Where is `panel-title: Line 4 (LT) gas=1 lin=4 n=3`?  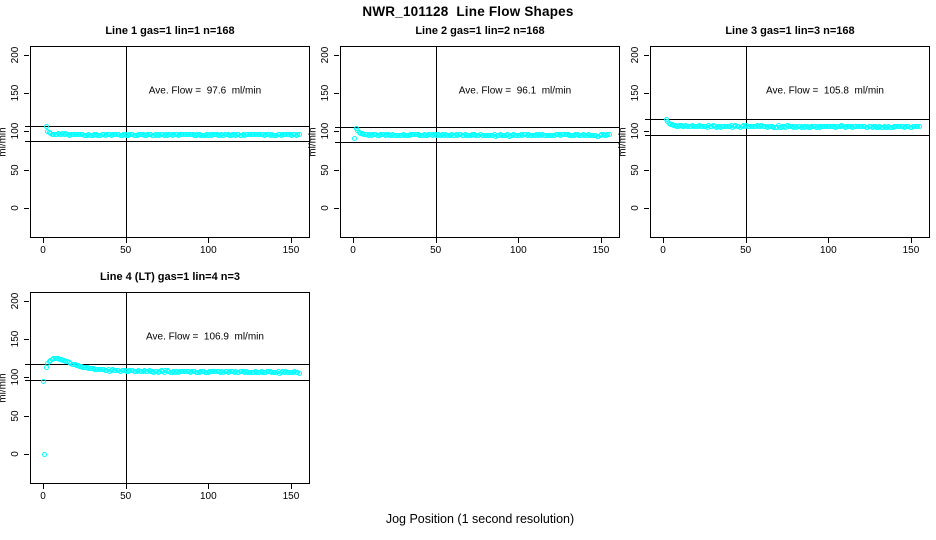 panel-title: Line 4 (LT) gas=1 lin=4 n=3 is located at coordinates (170, 277).